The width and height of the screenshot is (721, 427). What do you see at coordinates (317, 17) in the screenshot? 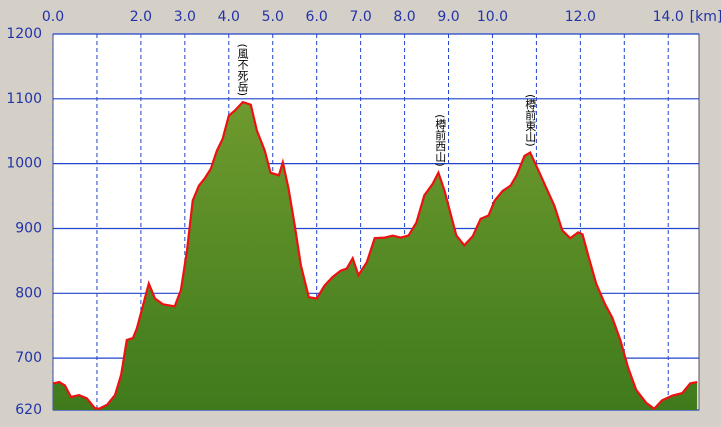
I see `x-tick-label: 6.0` at bounding box center [317, 17].